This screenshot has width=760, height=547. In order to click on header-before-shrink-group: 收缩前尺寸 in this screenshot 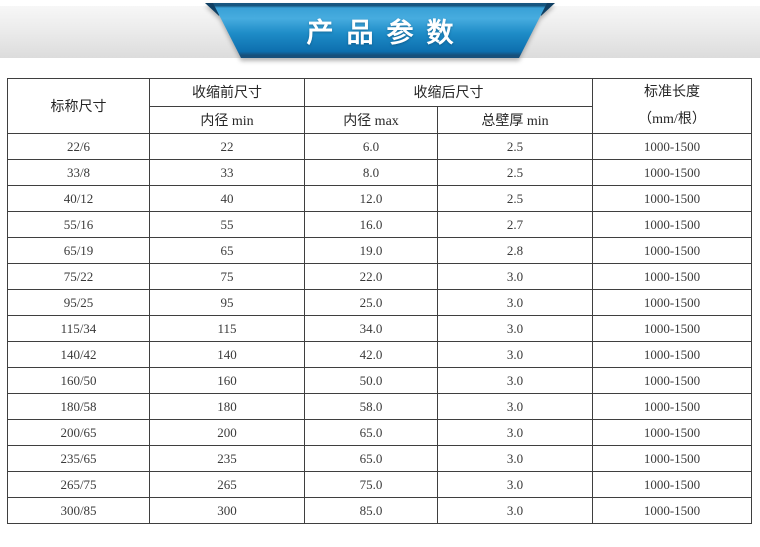, I will do `click(227, 92)`.